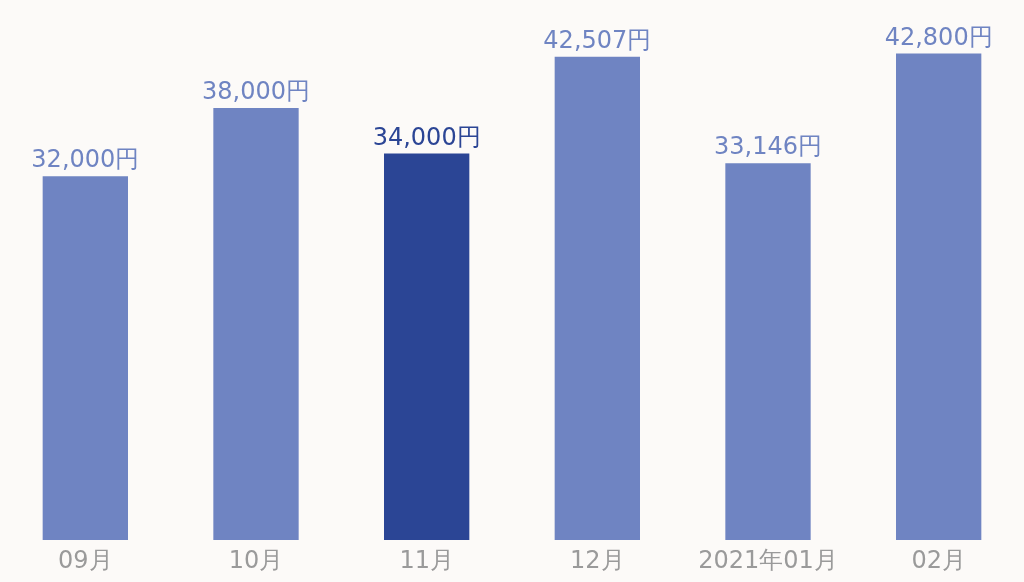 This screenshot has width=1024, height=582. What do you see at coordinates (938, 559) in the screenshot?
I see `x-tick-label: 02月` at bounding box center [938, 559].